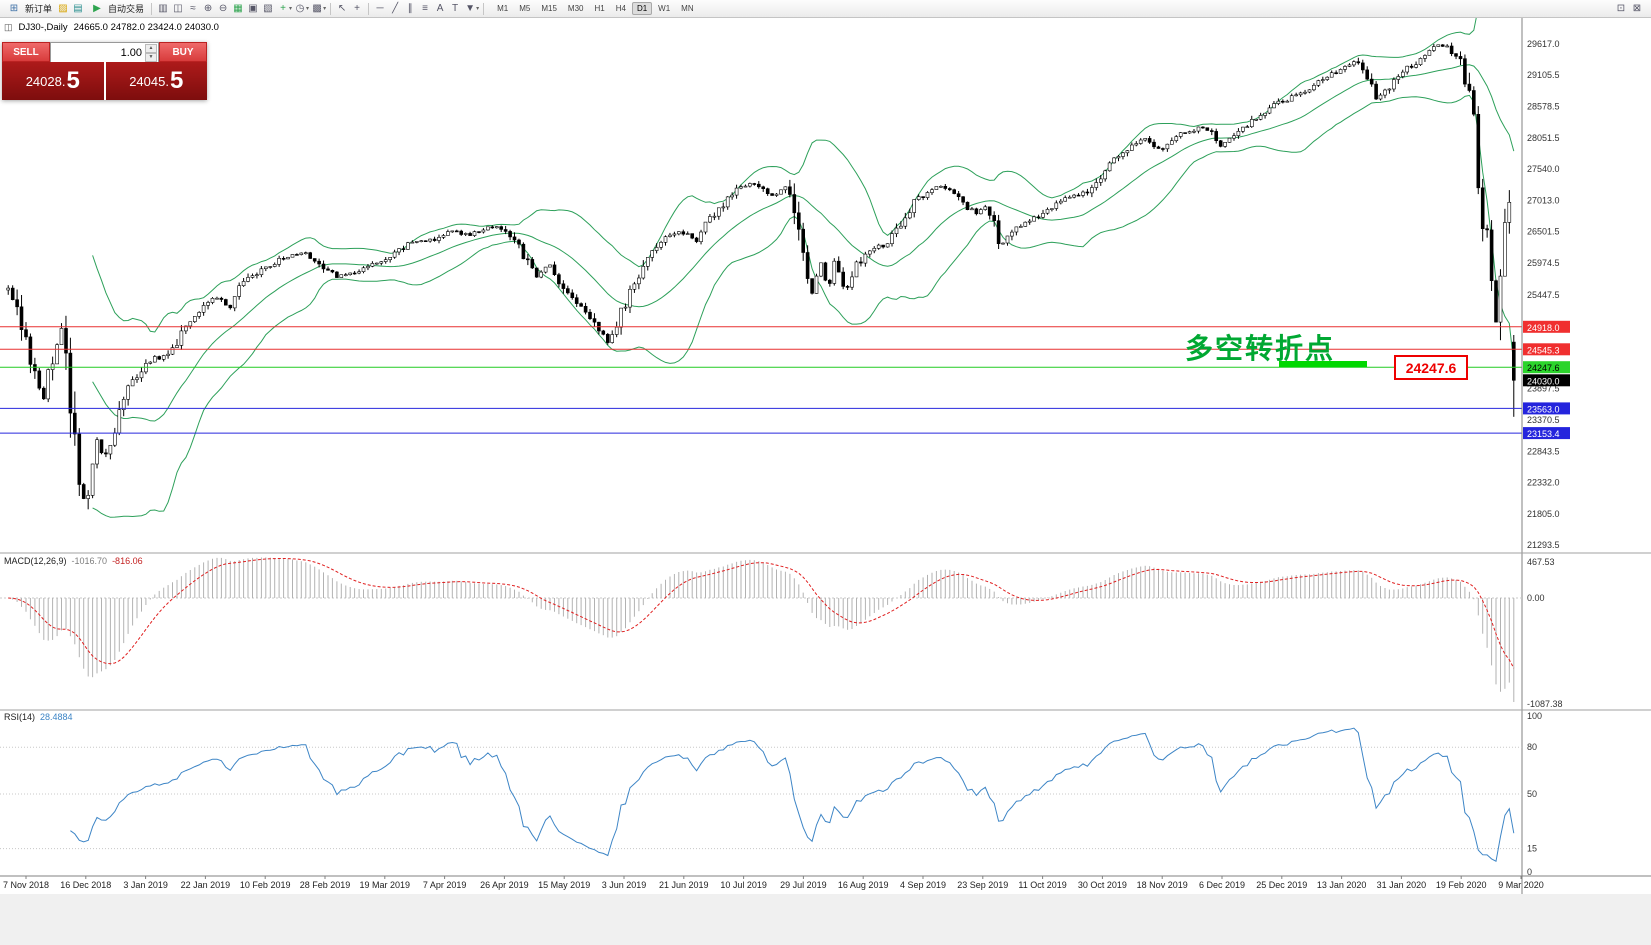  I want to click on svg-text: 24918.0, so click(1543, 328).